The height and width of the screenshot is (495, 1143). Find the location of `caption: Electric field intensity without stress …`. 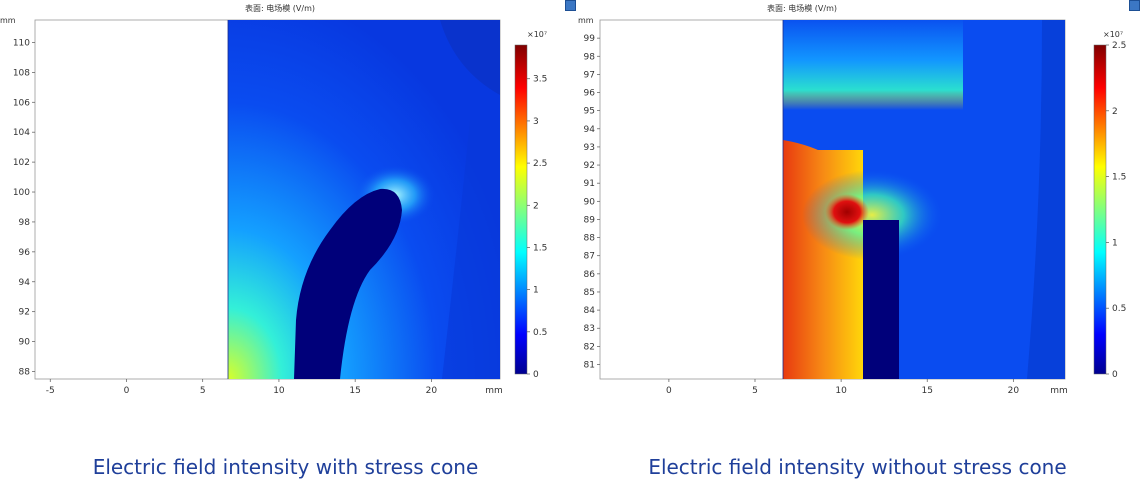

caption: Electric field intensity without stress … is located at coordinates (857, 467).